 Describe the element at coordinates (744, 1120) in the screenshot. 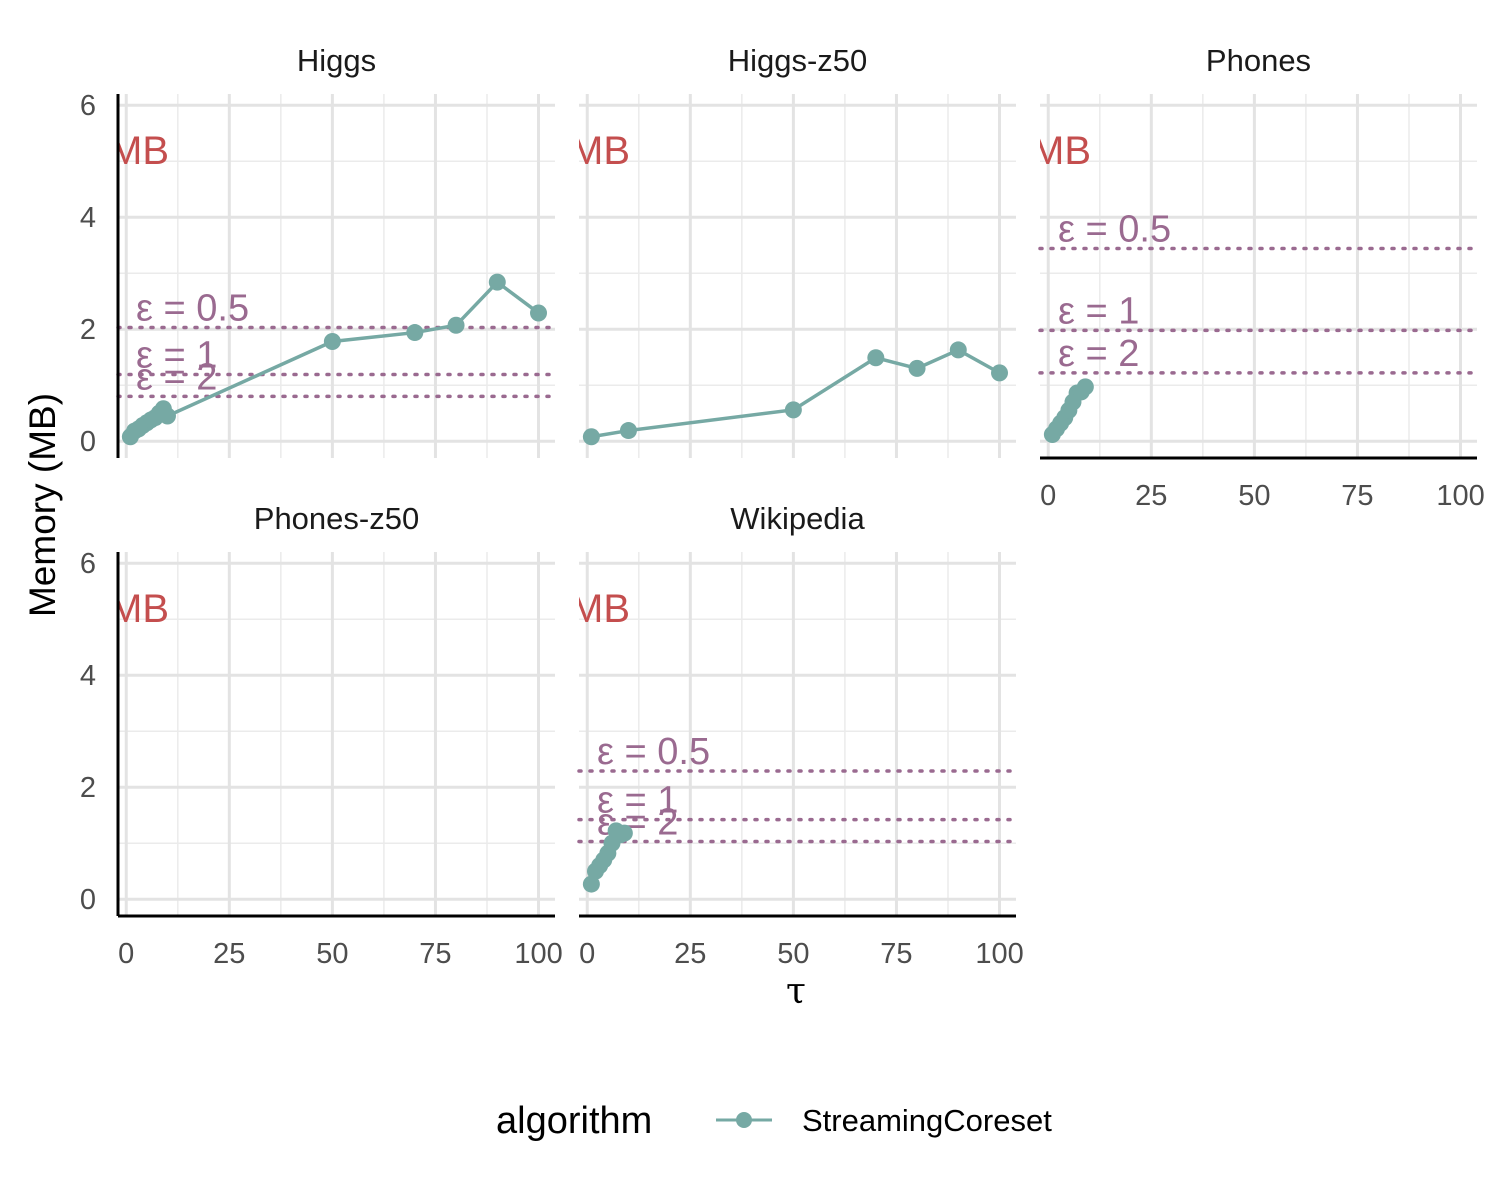

I see `legend-key-point` at that location.